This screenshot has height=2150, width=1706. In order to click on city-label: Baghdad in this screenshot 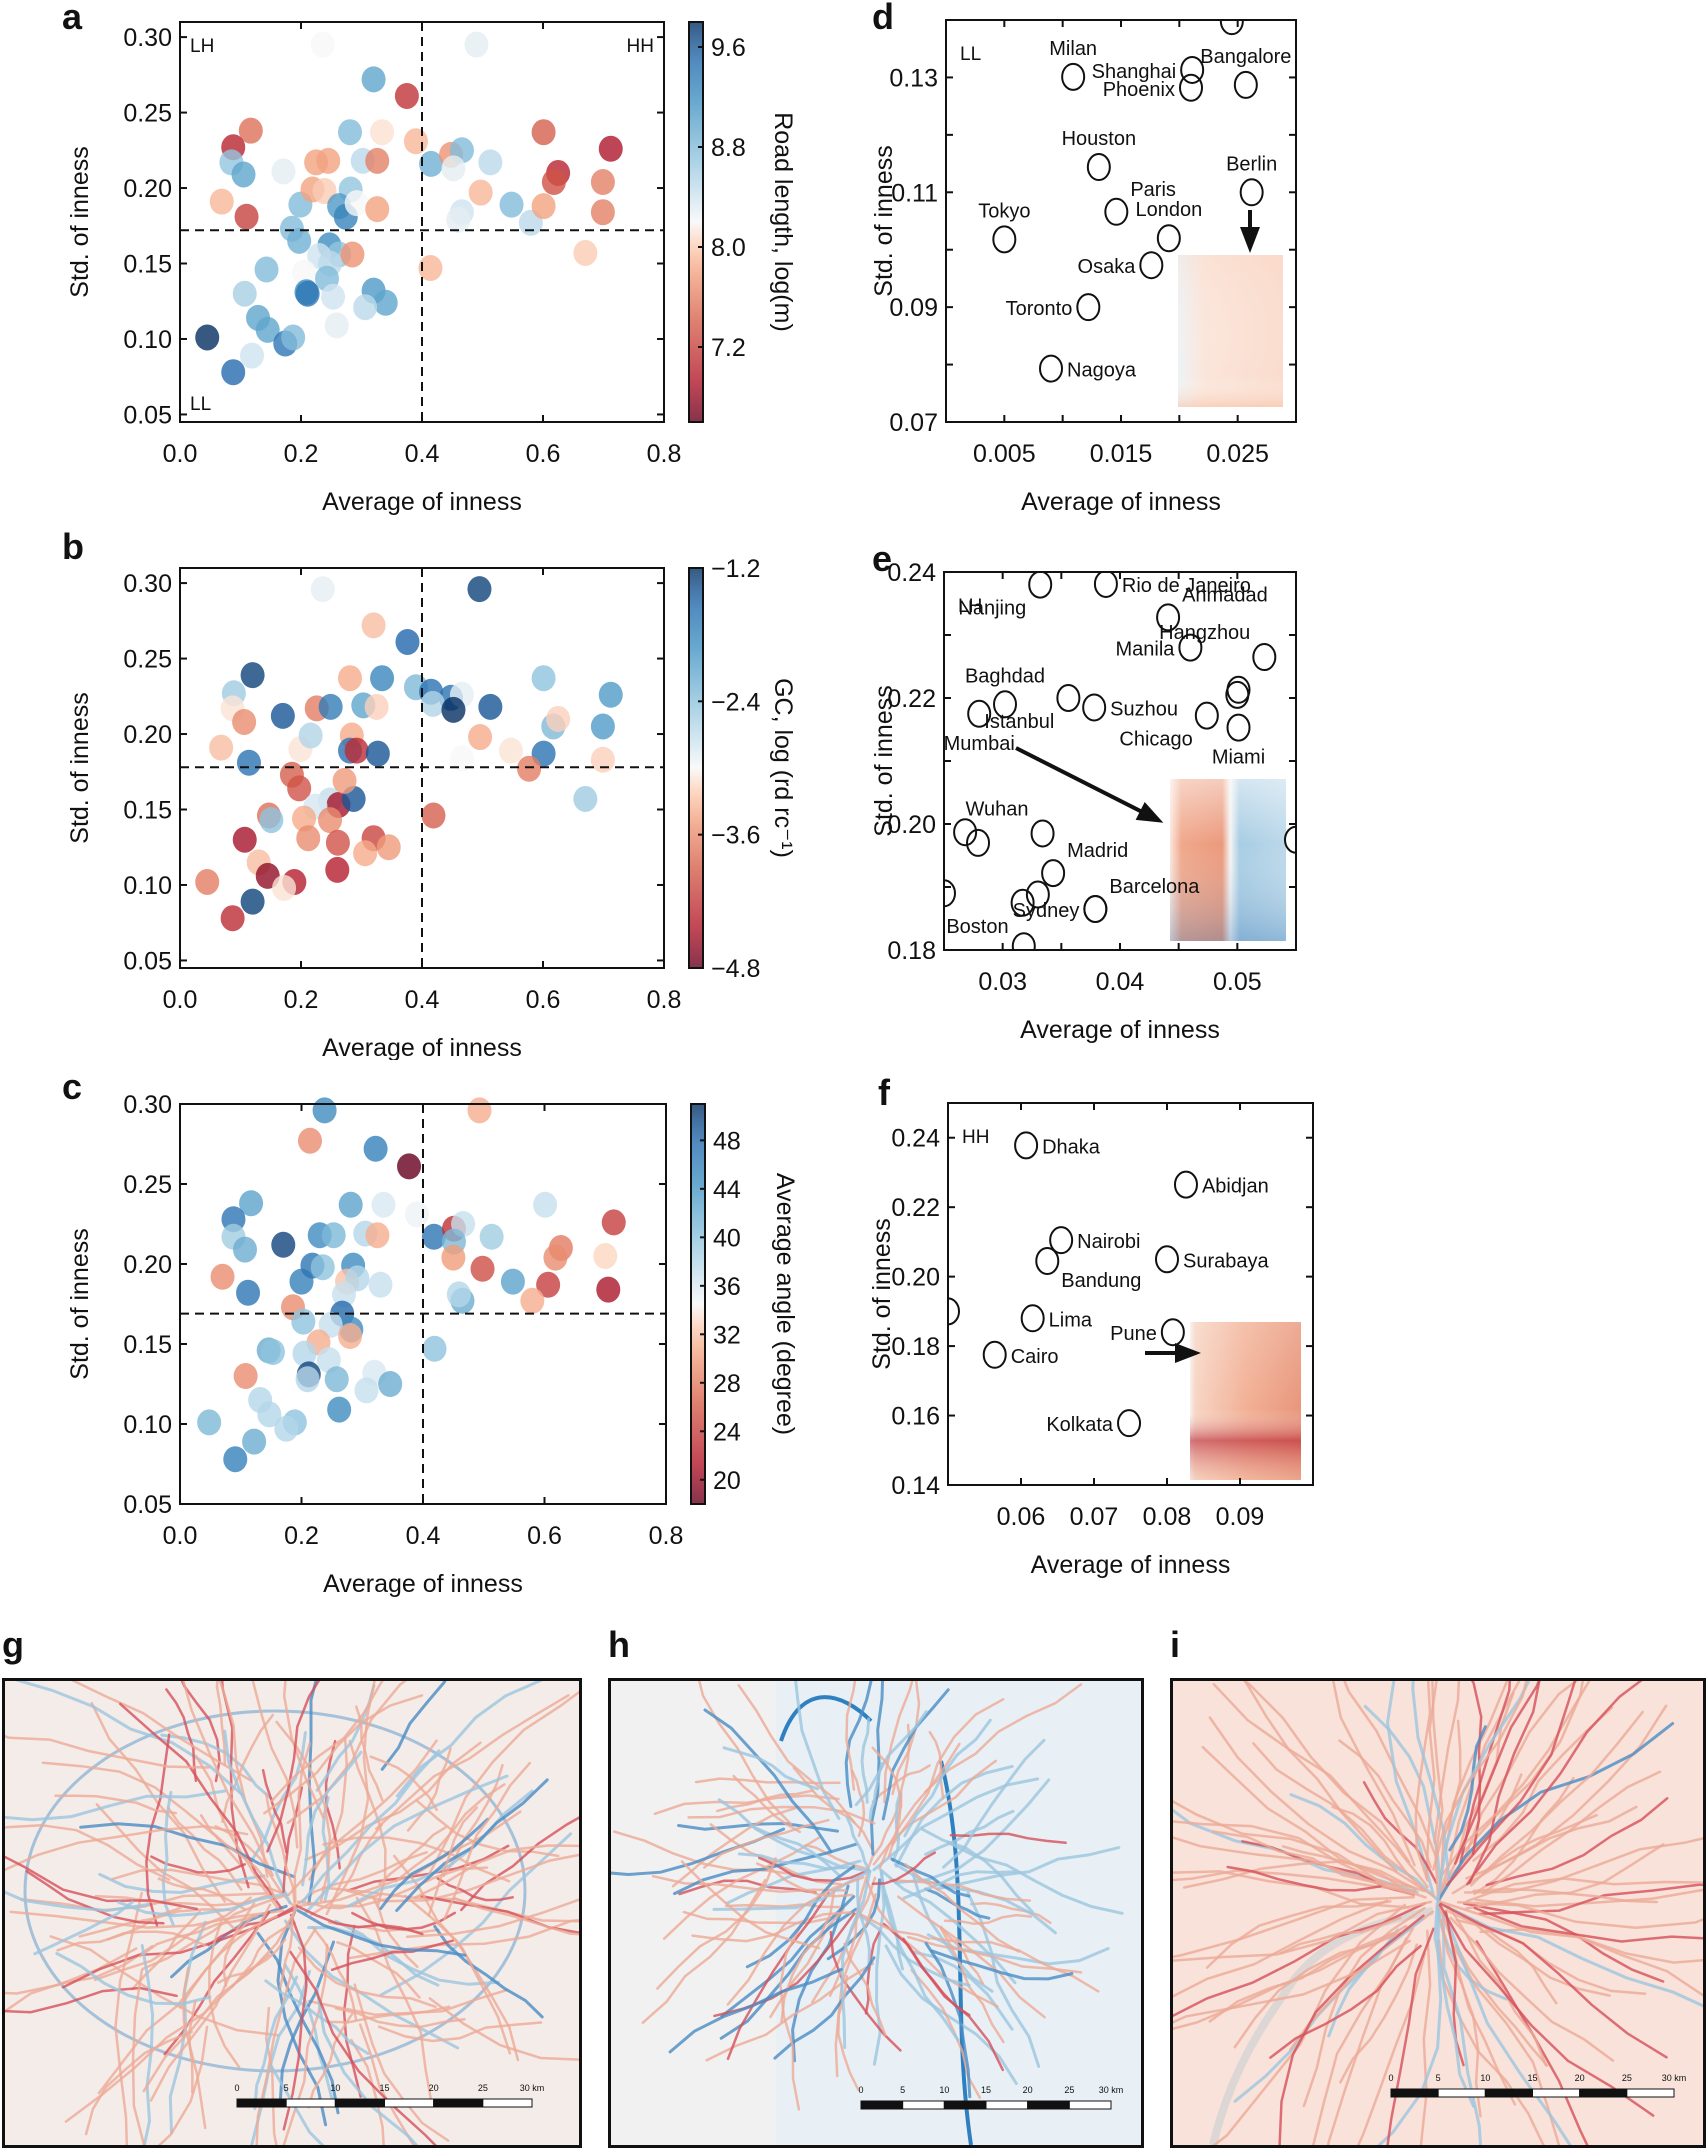, I will do `click(1005, 676)`.